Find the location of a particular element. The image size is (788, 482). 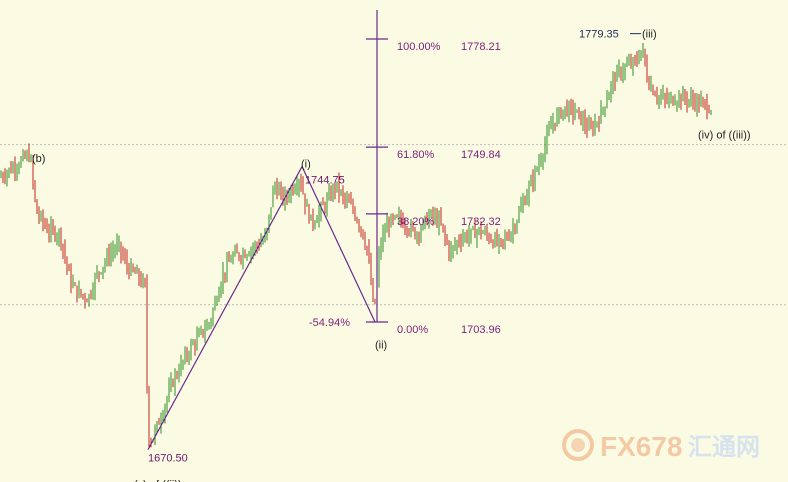

watermark: FX678 汇通网 is located at coordinates (661, 445).